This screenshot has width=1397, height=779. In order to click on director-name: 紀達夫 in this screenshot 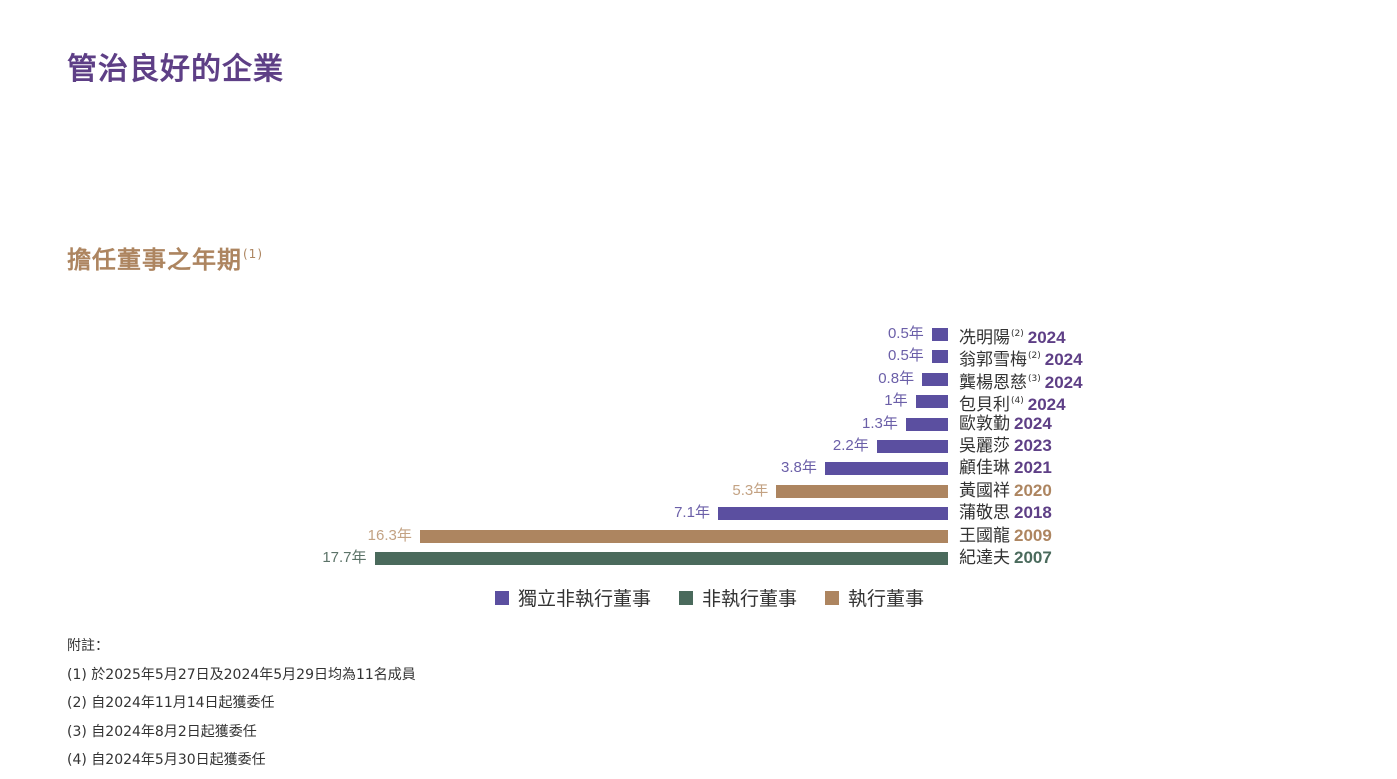, I will do `click(984, 558)`.